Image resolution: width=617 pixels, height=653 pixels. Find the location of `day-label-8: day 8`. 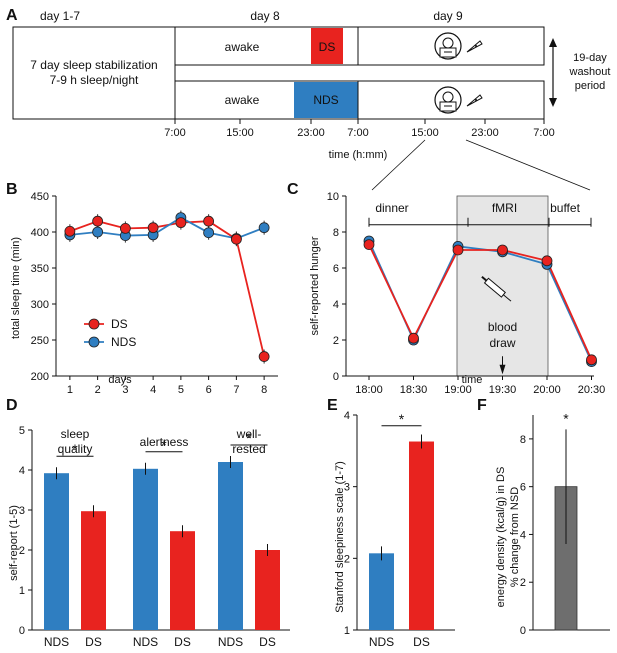

day-label-8: day 8 is located at coordinates (265, 16).